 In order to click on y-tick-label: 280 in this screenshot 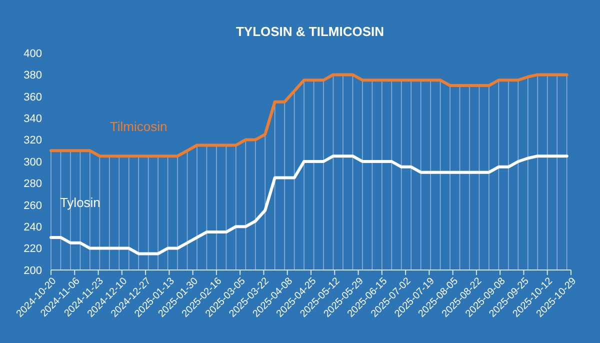, I will do `click(33, 184)`.